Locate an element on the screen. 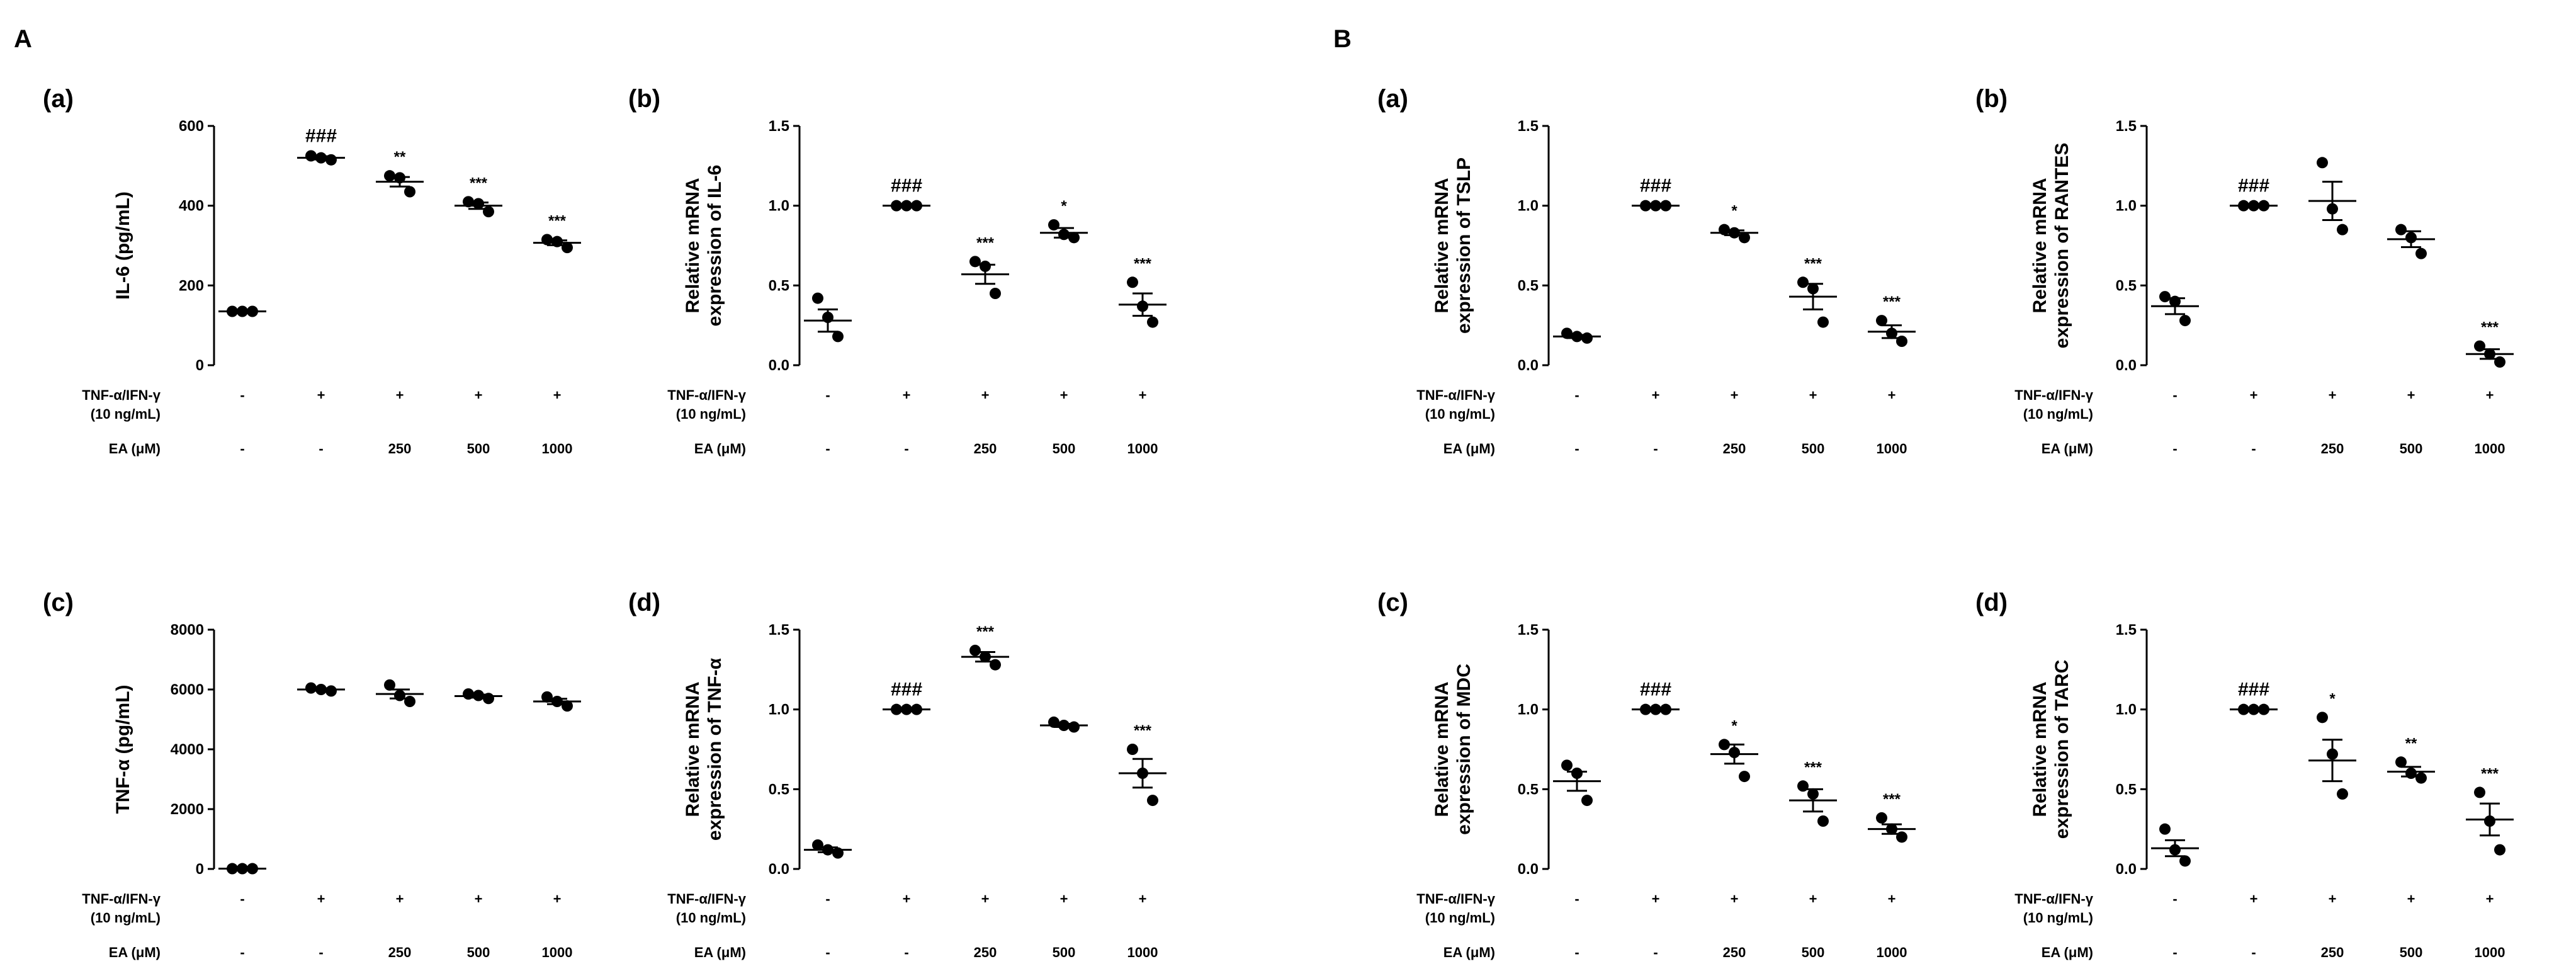 The height and width of the screenshot is (976, 2576). y-axis-label: TNF-α (pg/mL) is located at coordinates (123, 749).